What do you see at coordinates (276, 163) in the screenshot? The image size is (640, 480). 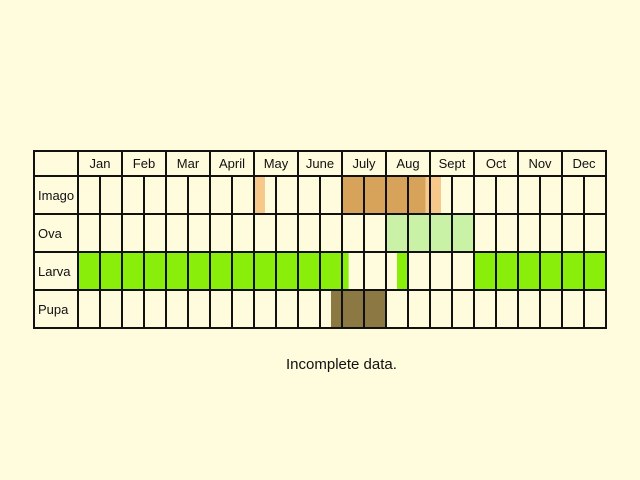 I see `month-label-may: May` at bounding box center [276, 163].